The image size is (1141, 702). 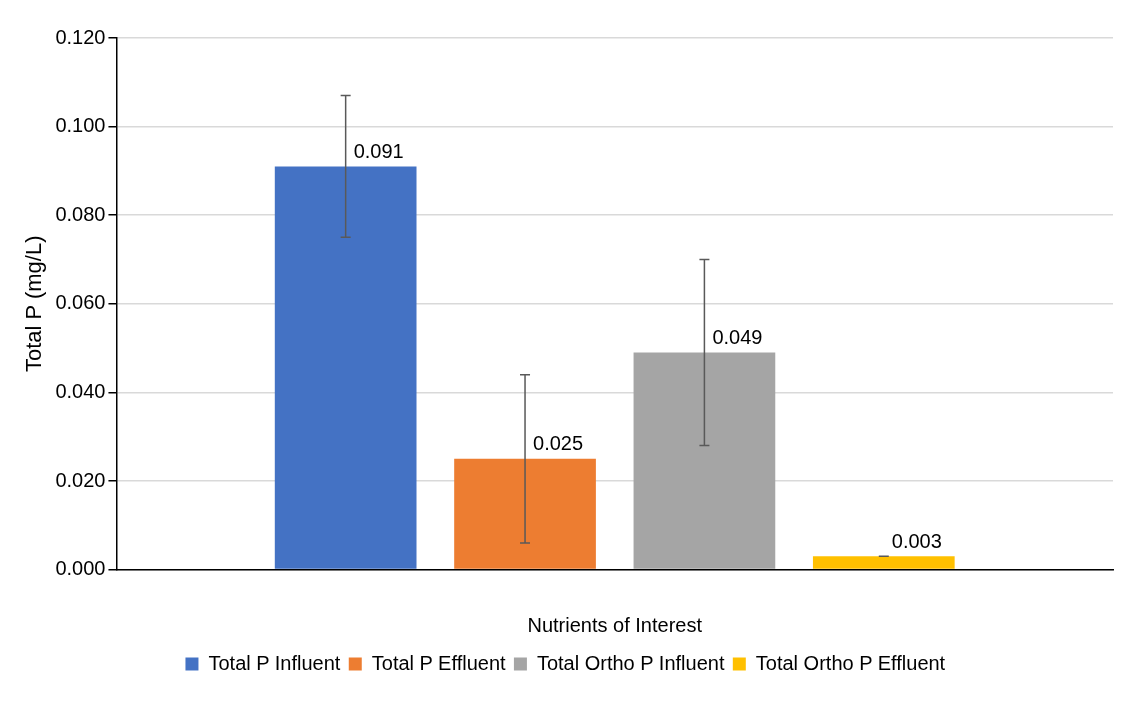 I want to click on legend-label: Total P Effluent, so click(x=439, y=662).